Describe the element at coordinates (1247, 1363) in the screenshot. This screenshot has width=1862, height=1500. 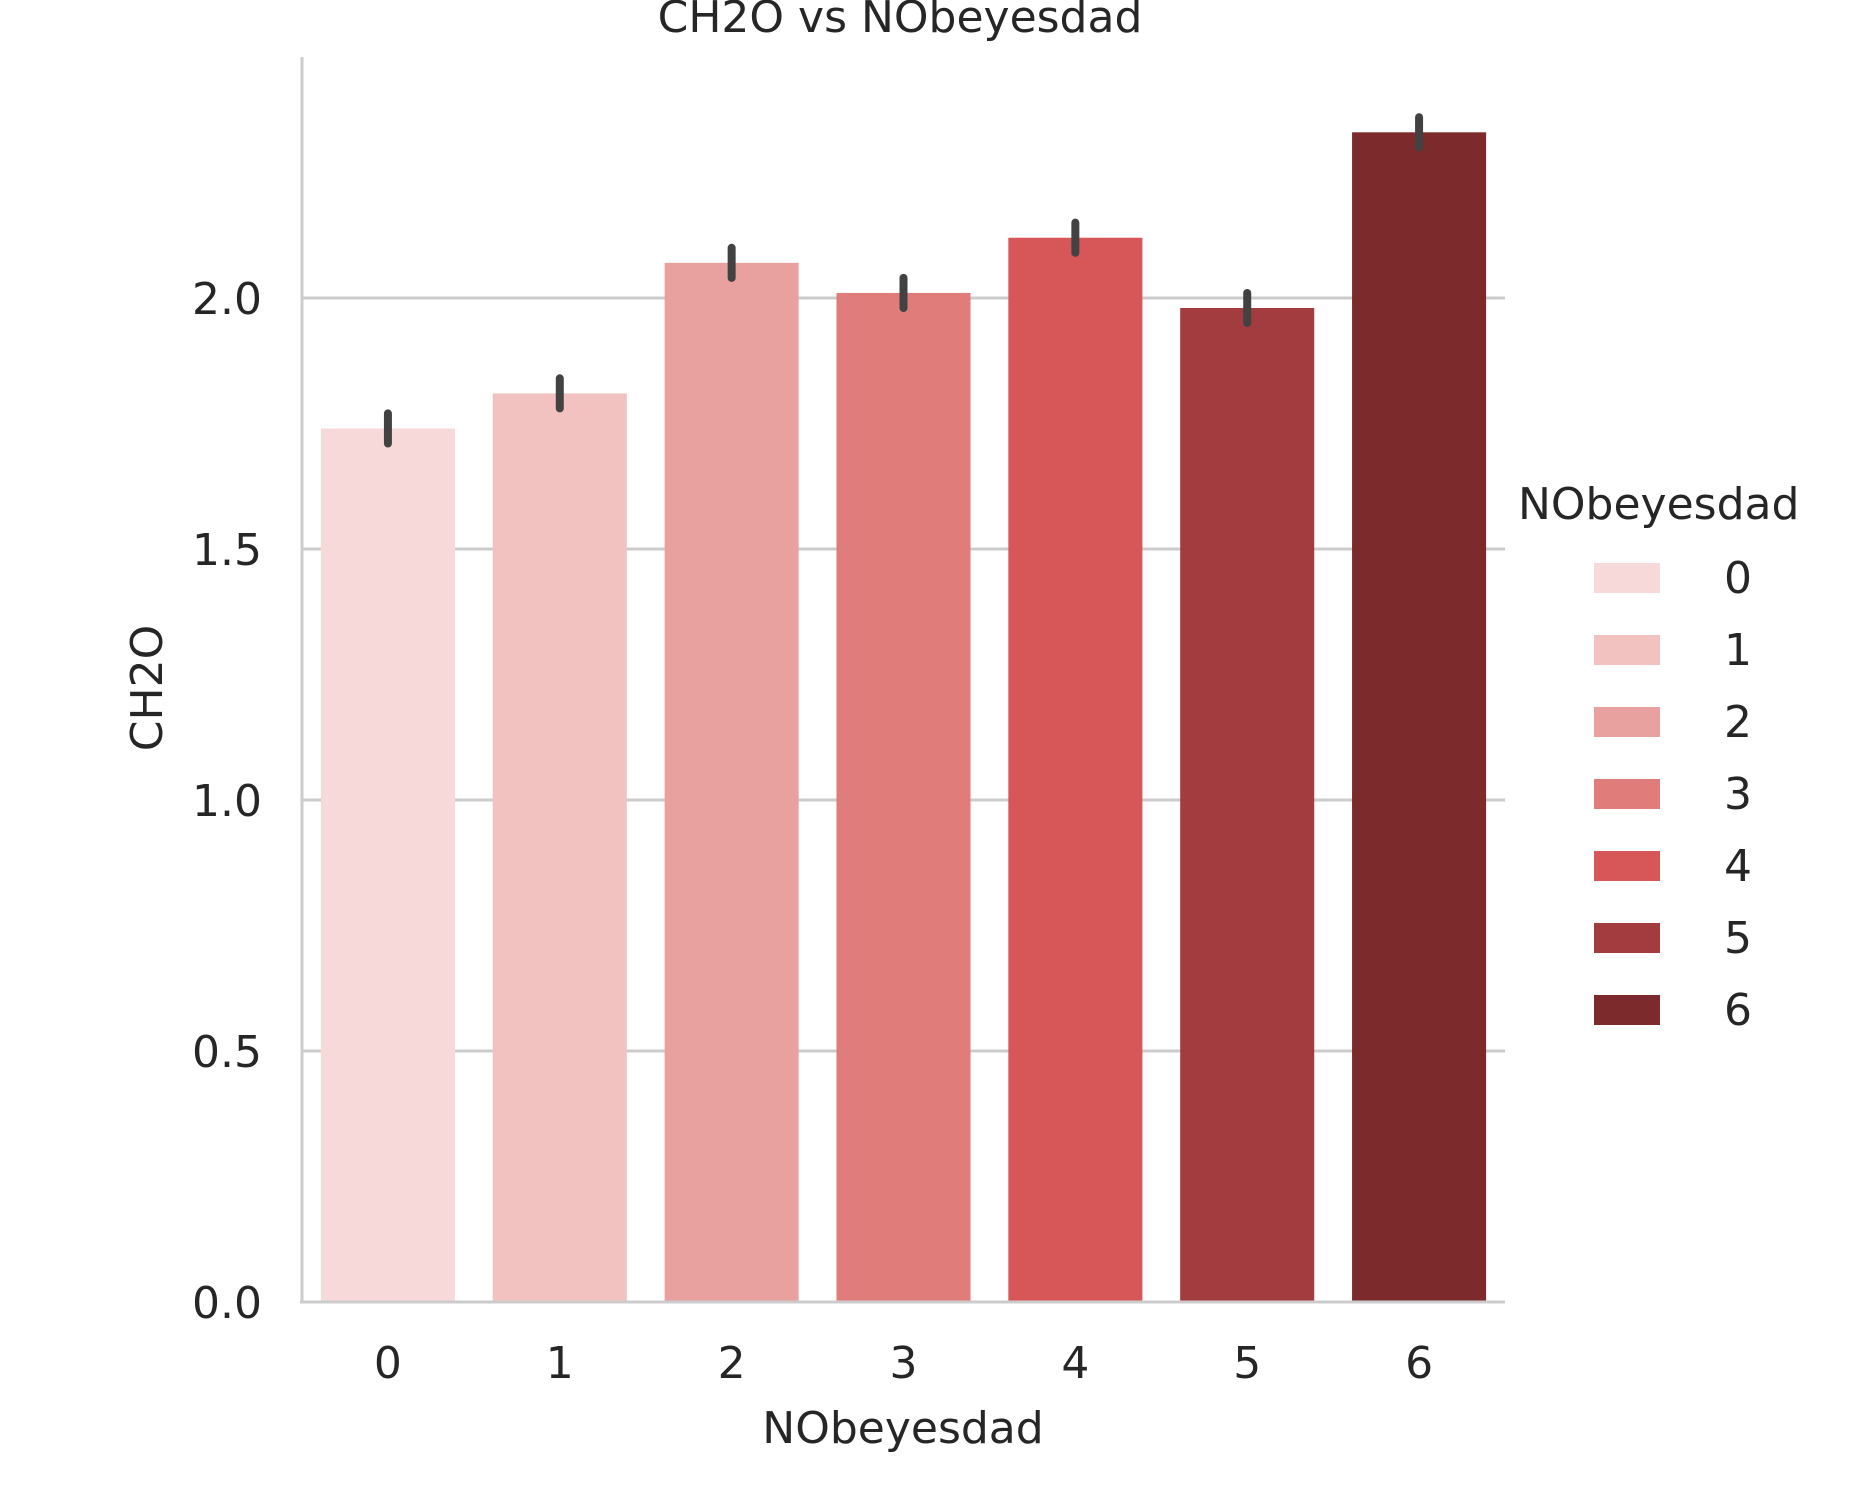
I see `x-tick-label: 5` at that location.